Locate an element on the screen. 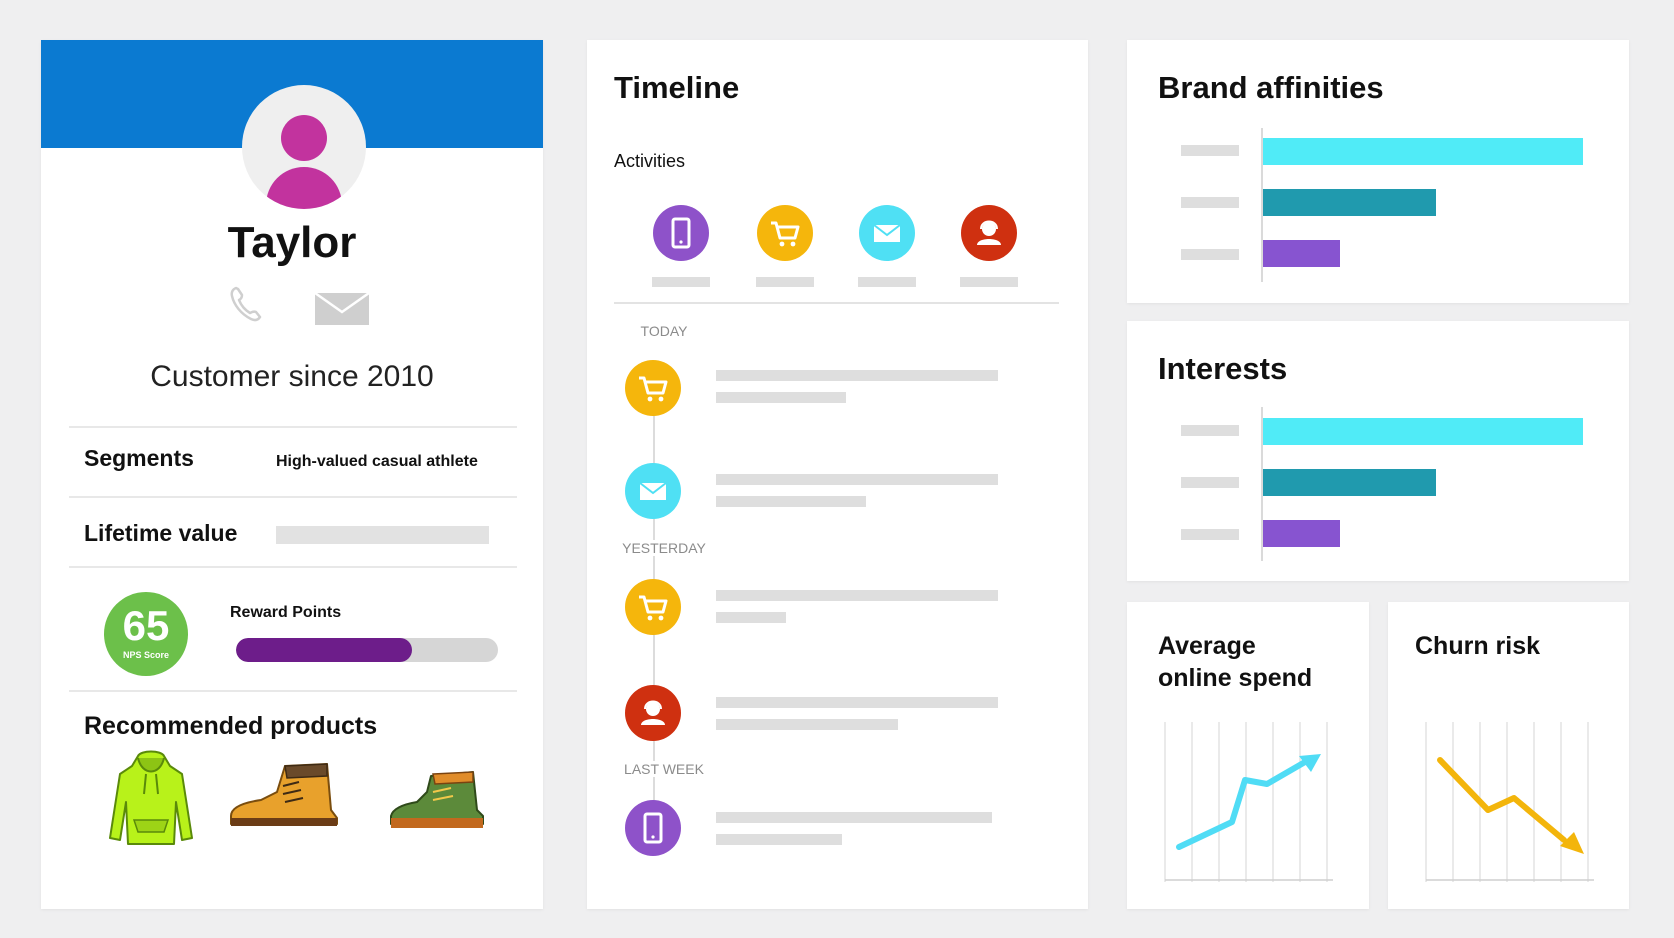 The image size is (1674, 938). churn-risk-card: Churn risk is located at coordinates (1508, 755).